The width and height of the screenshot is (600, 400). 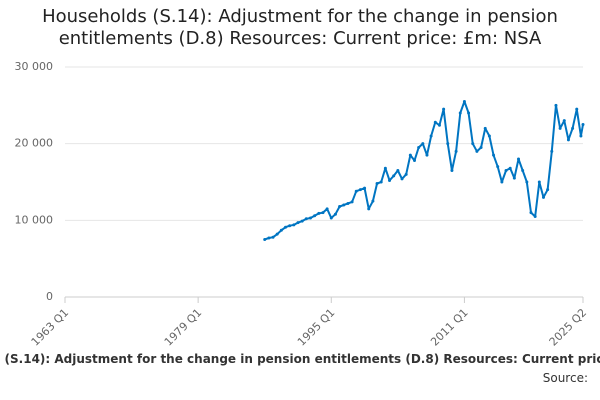 What do you see at coordinates (34, 66) in the screenshot?
I see `y-tick-label: 30 000` at bounding box center [34, 66].